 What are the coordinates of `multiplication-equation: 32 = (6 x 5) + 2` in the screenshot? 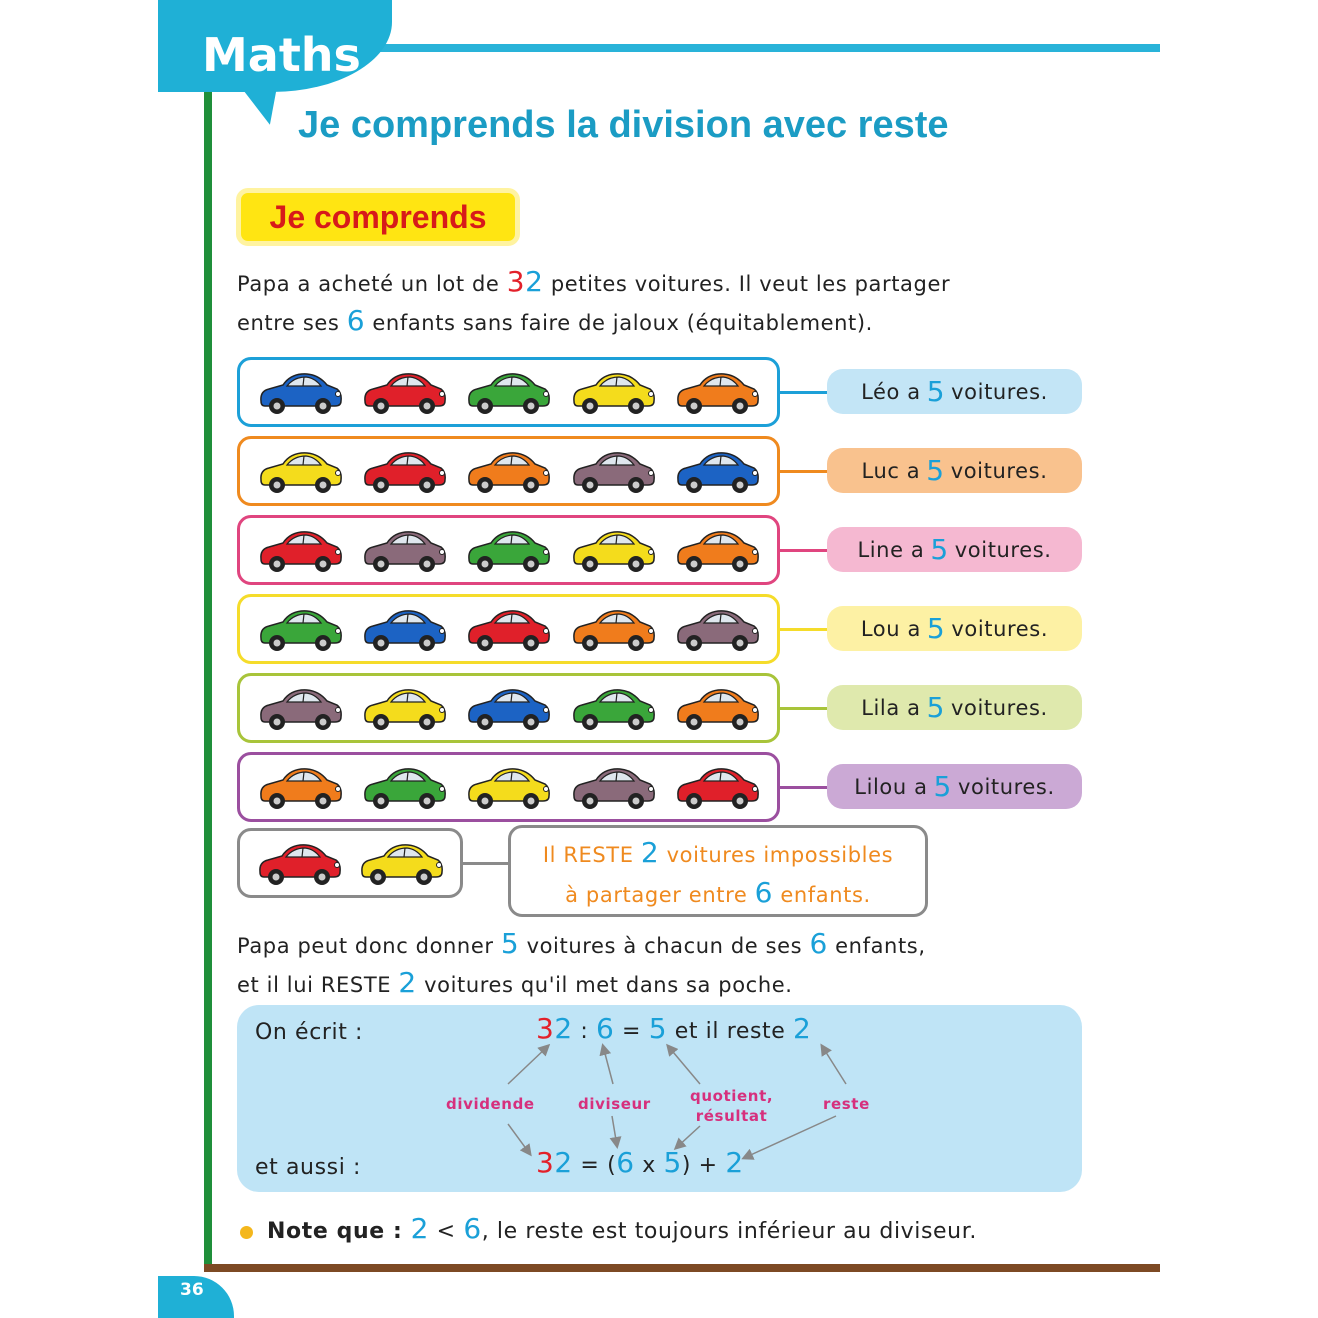 It's located at (640, 1162).